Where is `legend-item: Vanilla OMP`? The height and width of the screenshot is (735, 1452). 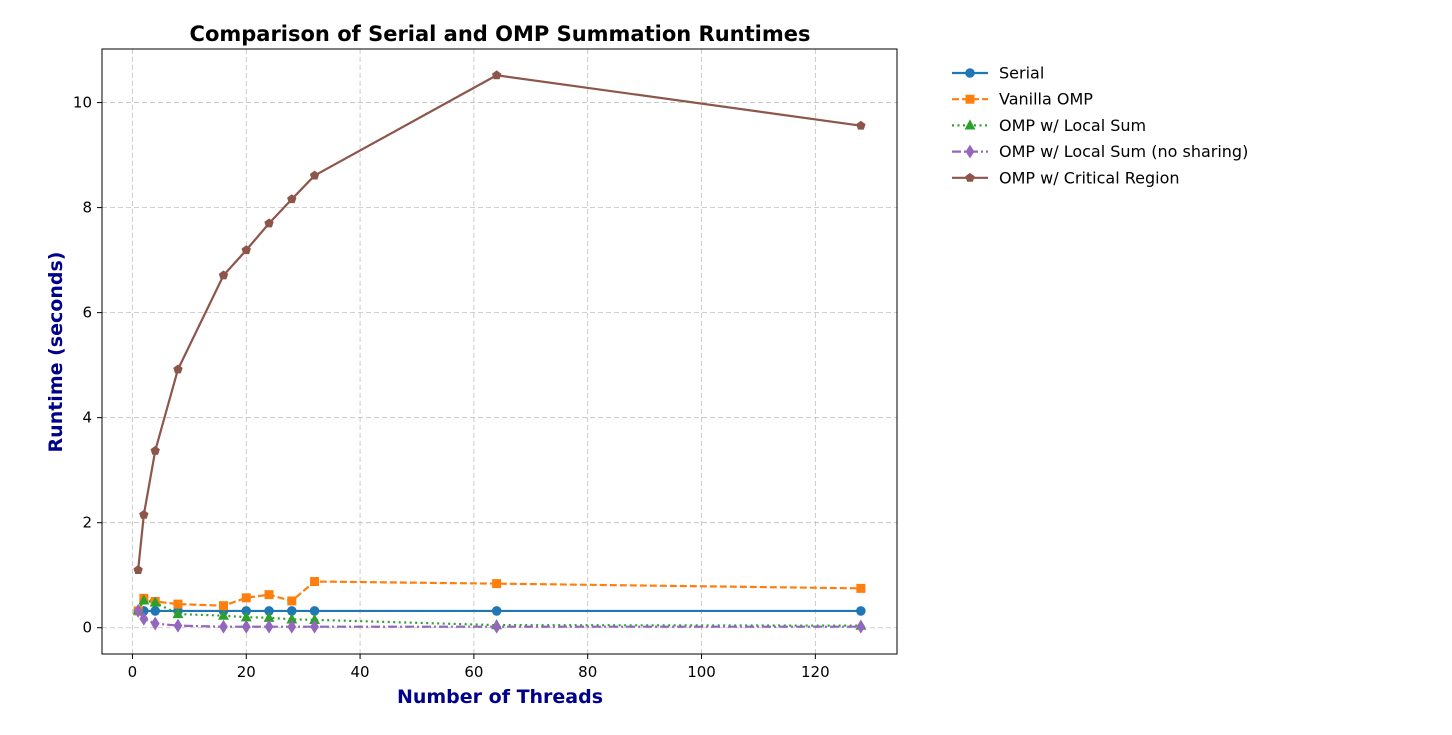 legend-item: Vanilla OMP is located at coordinates (1022, 99).